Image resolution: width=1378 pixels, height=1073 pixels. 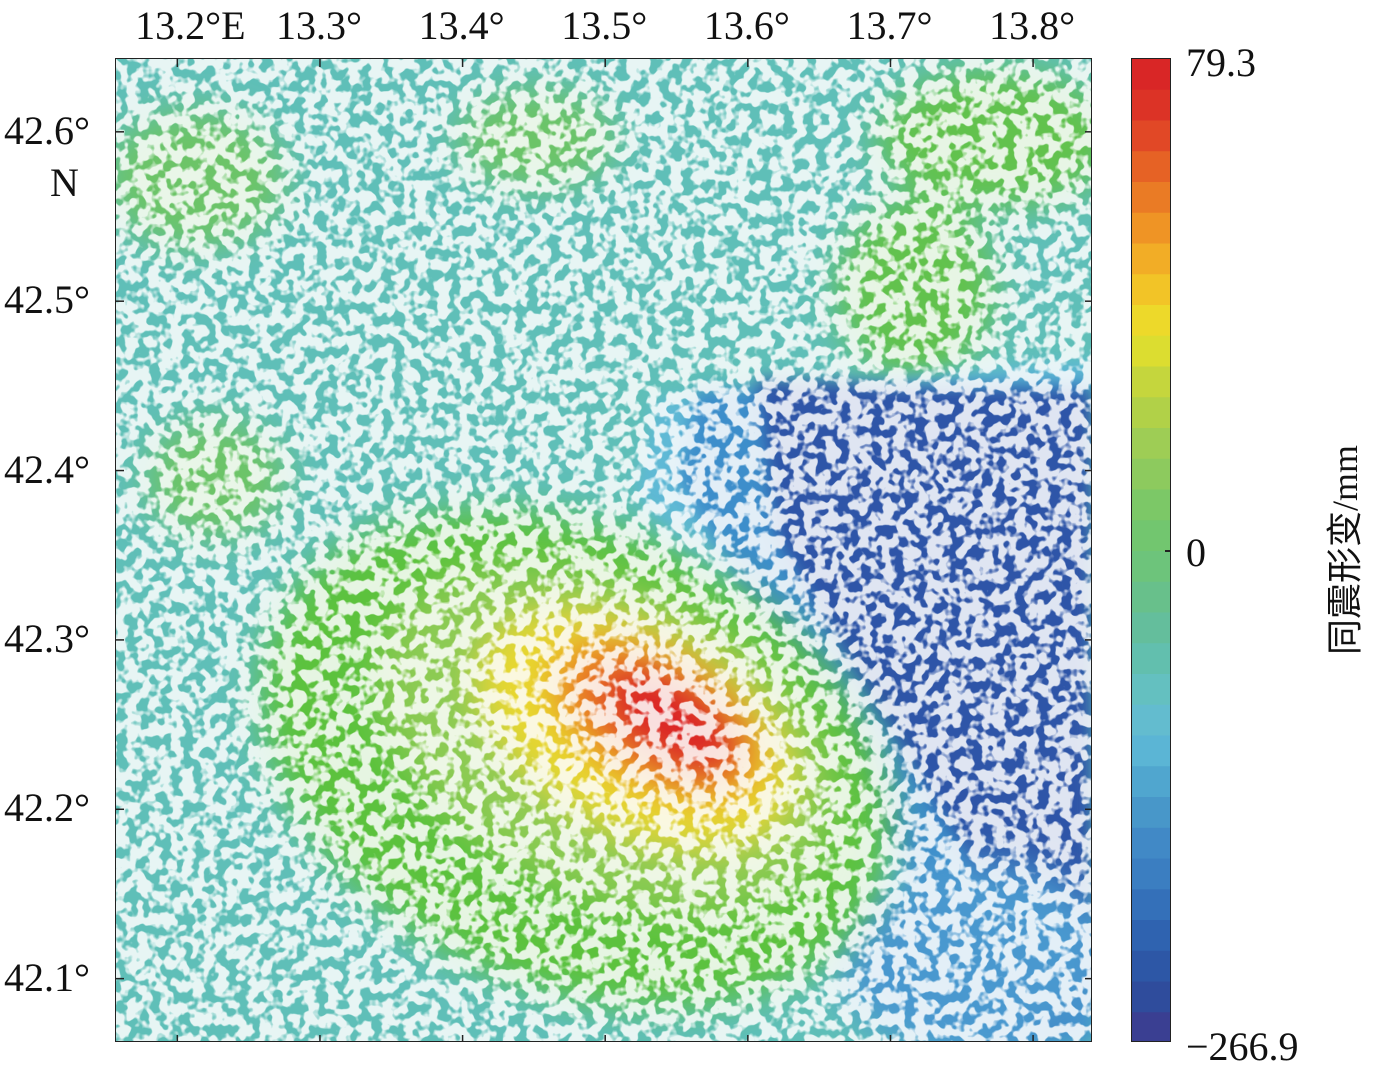 What do you see at coordinates (1345, 550) in the screenshot?
I see `colorbar-title: 同震形变/mm` at bounding box center [1345, 550].